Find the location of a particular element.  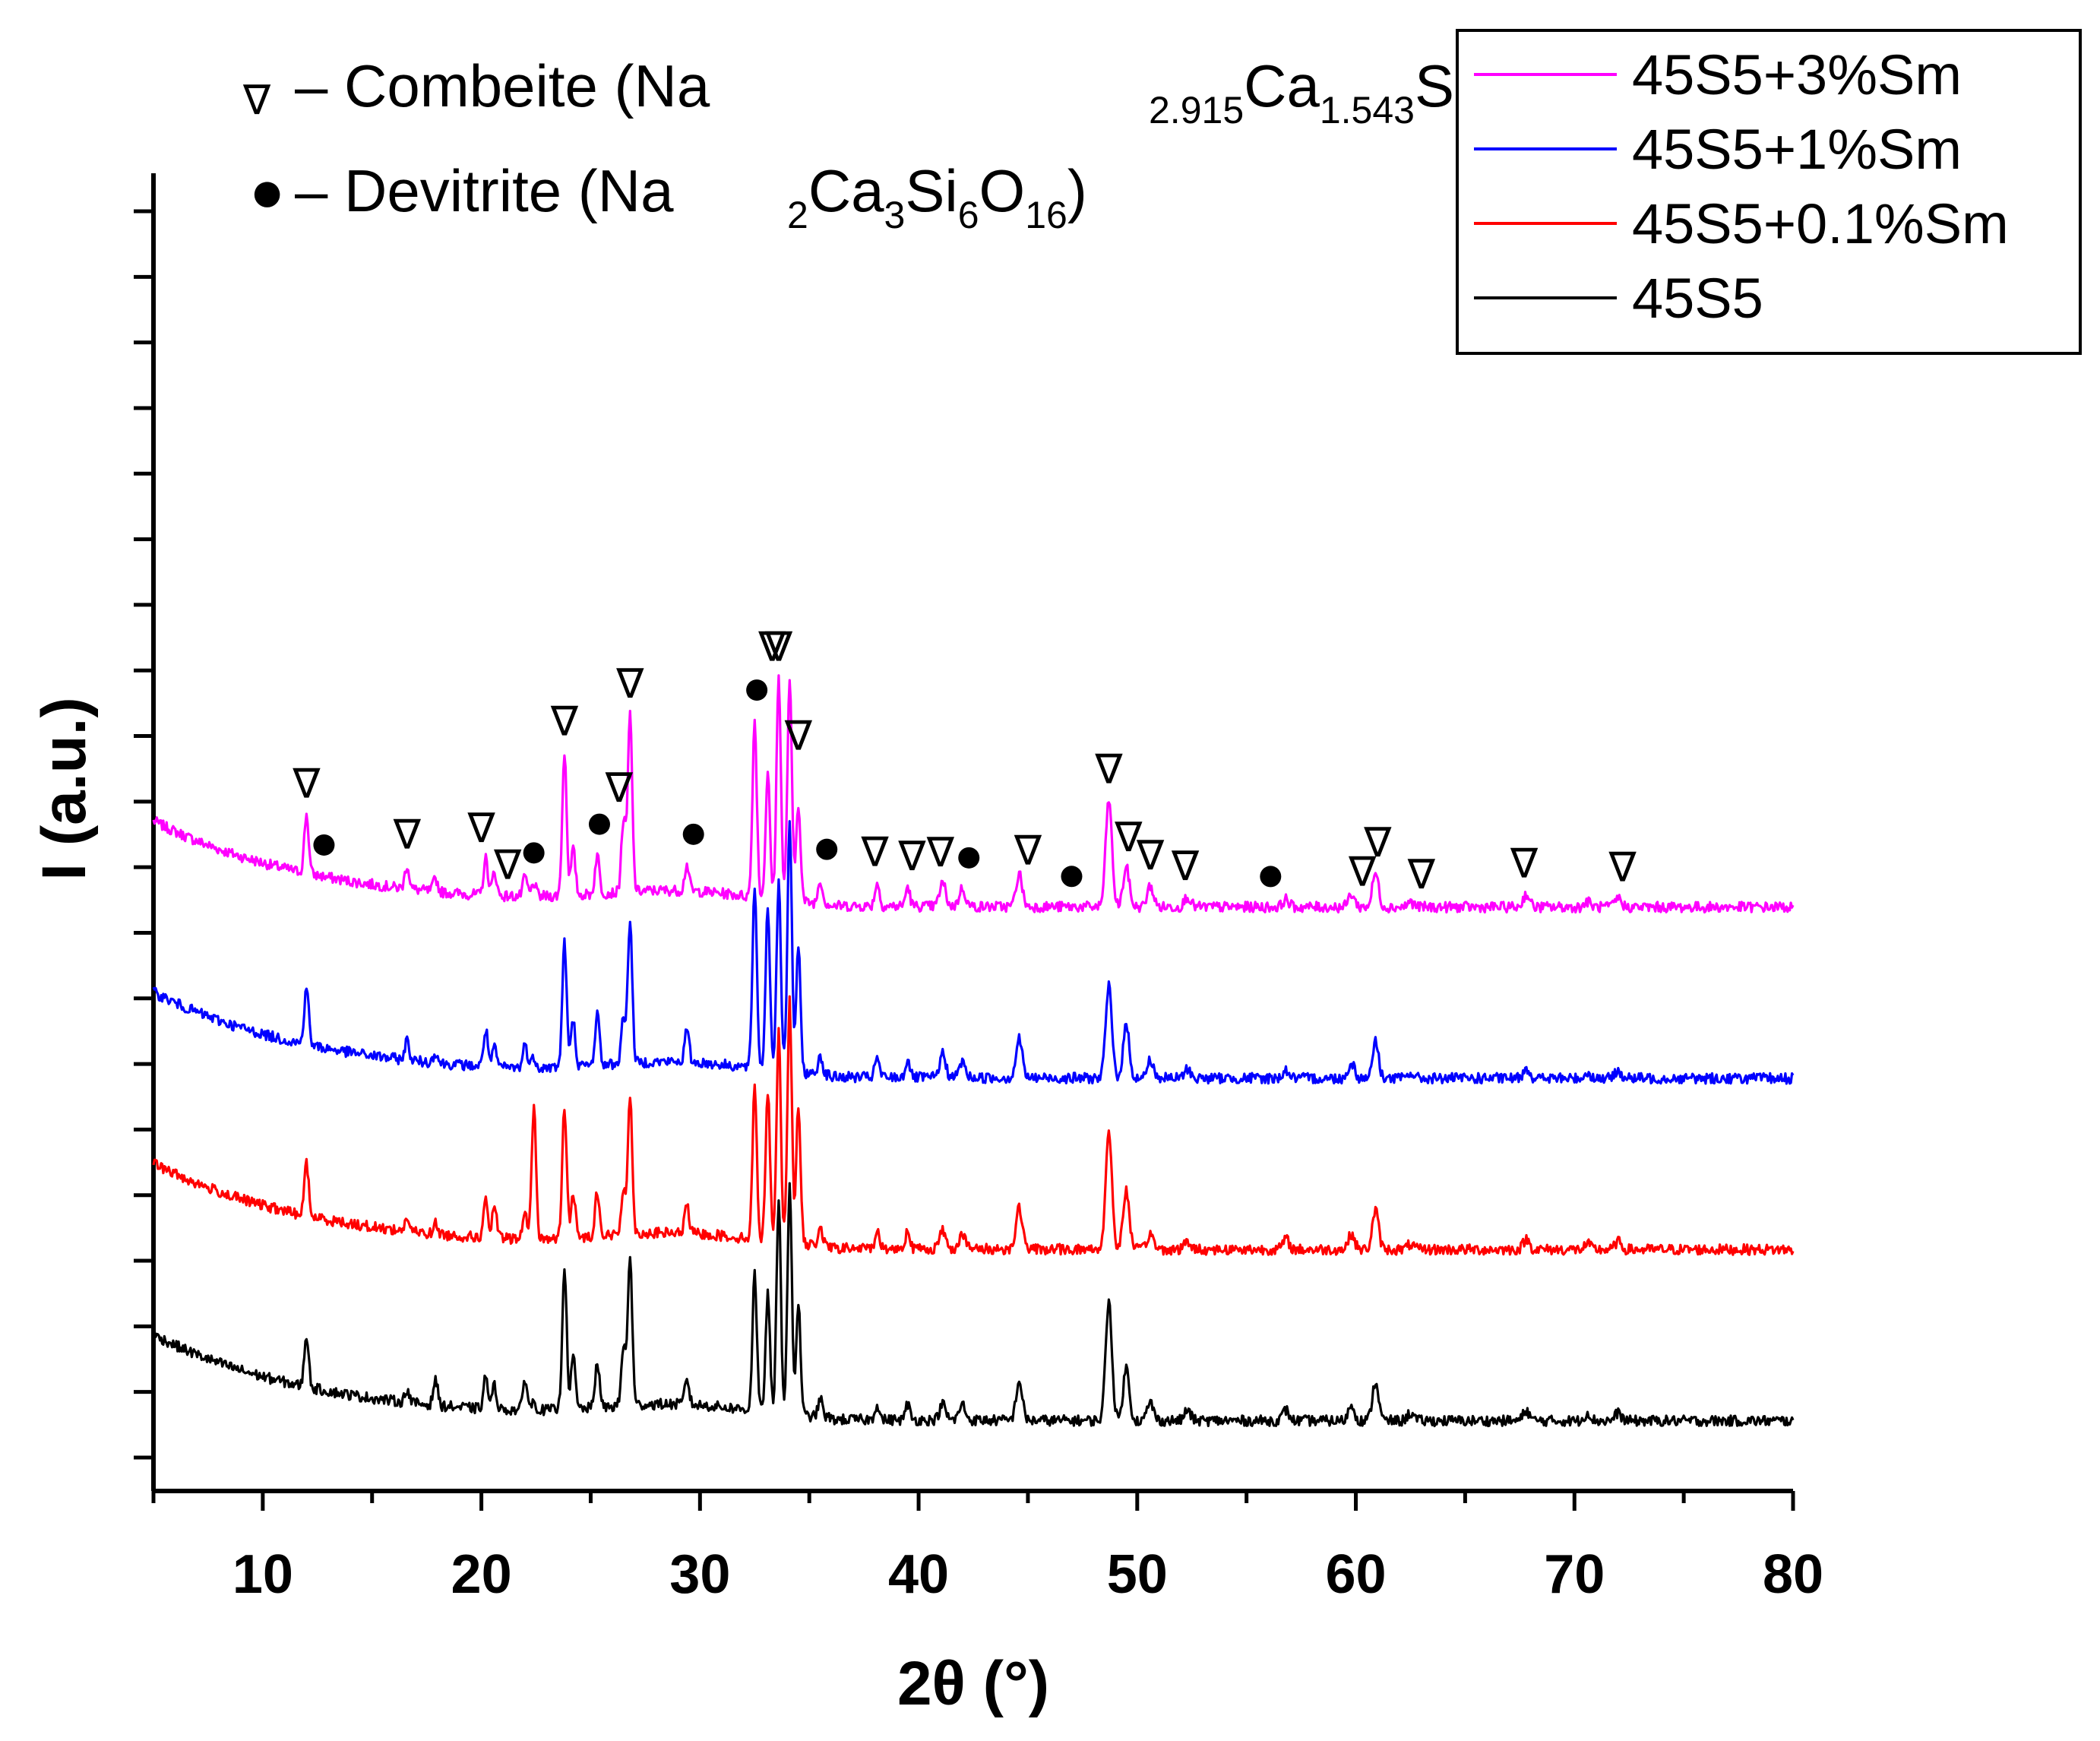

devitrite-symbol: ● is located at coordinates (267, 190).